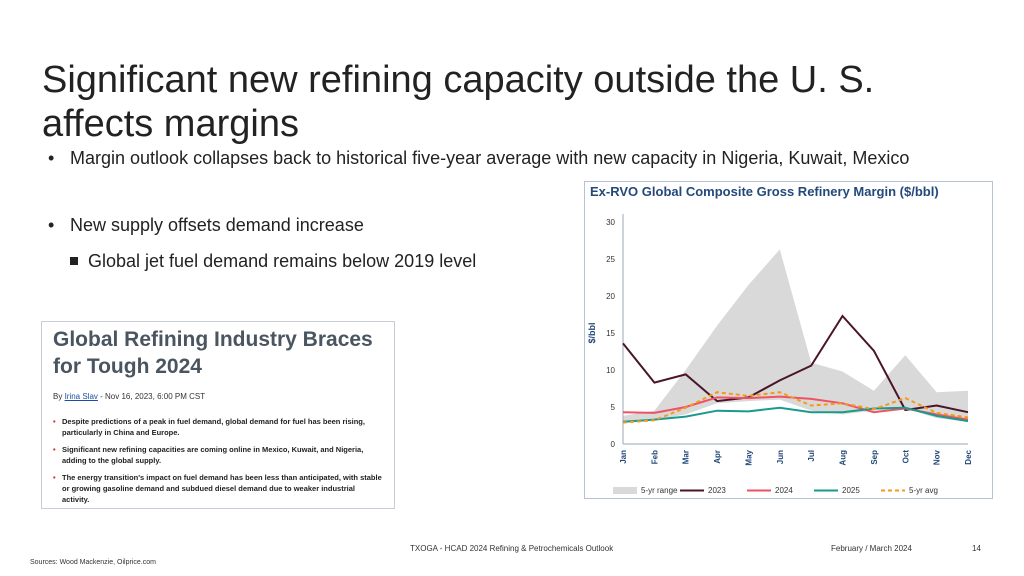 The width and height of the screenshot is (1024, 576). What do you see at coordinates (937, 457) in the screenshot?
I see `x-tick-label: Nov` at bounding box center [937, 457].